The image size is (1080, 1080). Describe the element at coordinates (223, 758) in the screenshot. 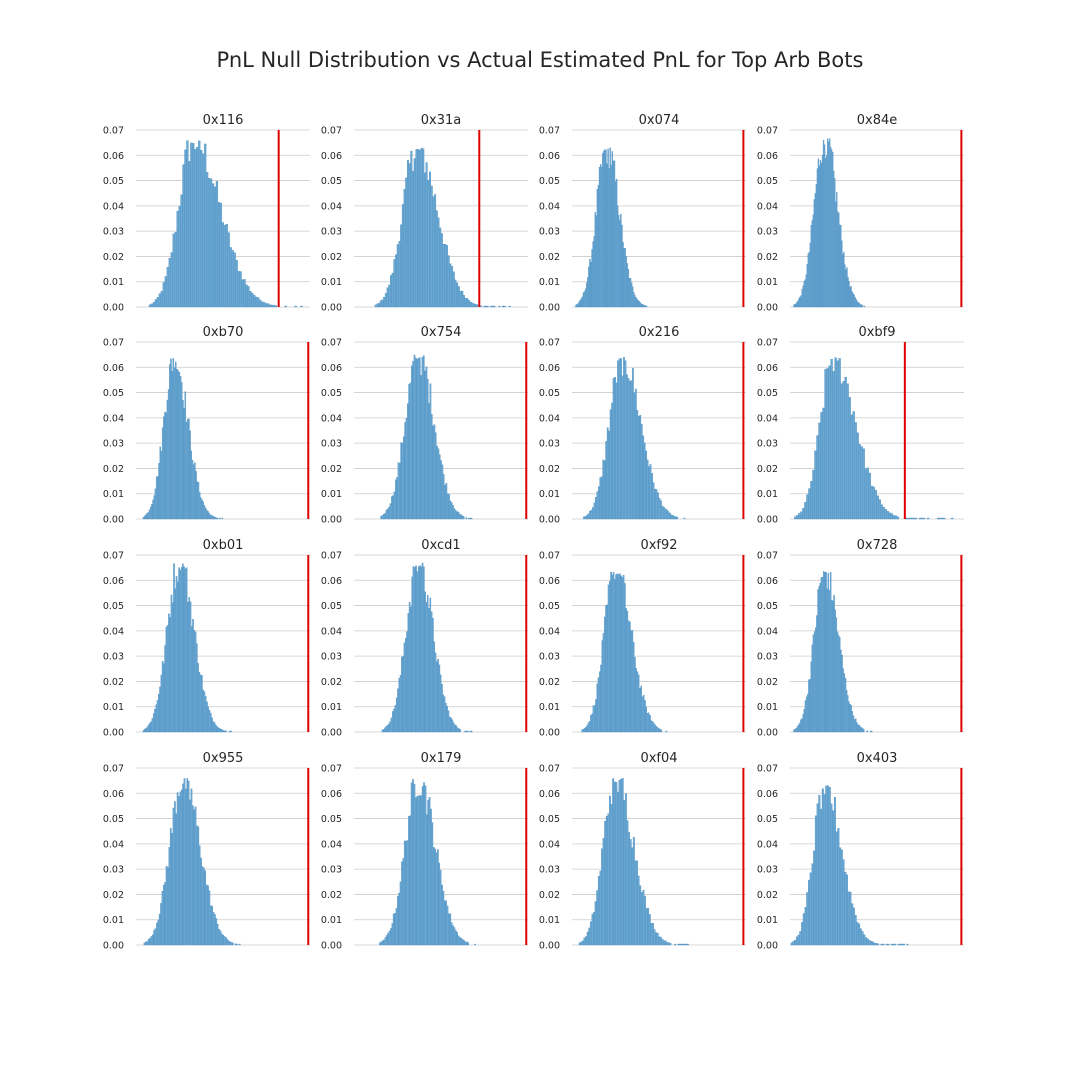

I see `panel-title: 0x955` at that location.